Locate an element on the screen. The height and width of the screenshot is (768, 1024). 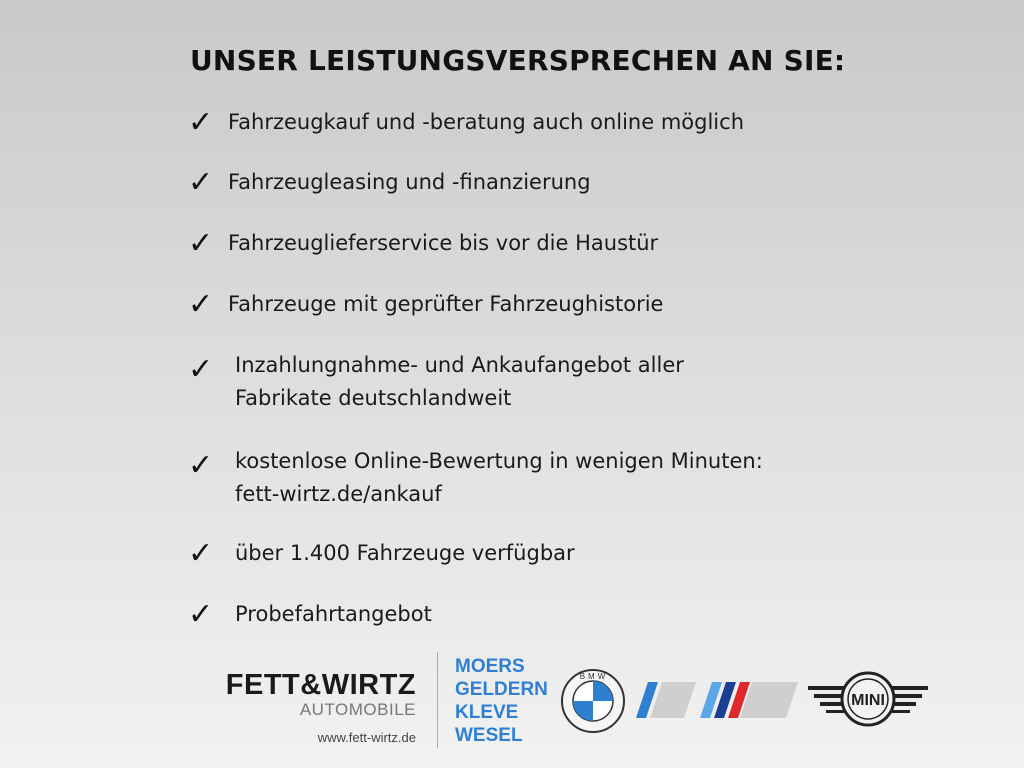
city-list: MOERS GELDERN KLEVE WESEL is located at coordinates (501, 701).